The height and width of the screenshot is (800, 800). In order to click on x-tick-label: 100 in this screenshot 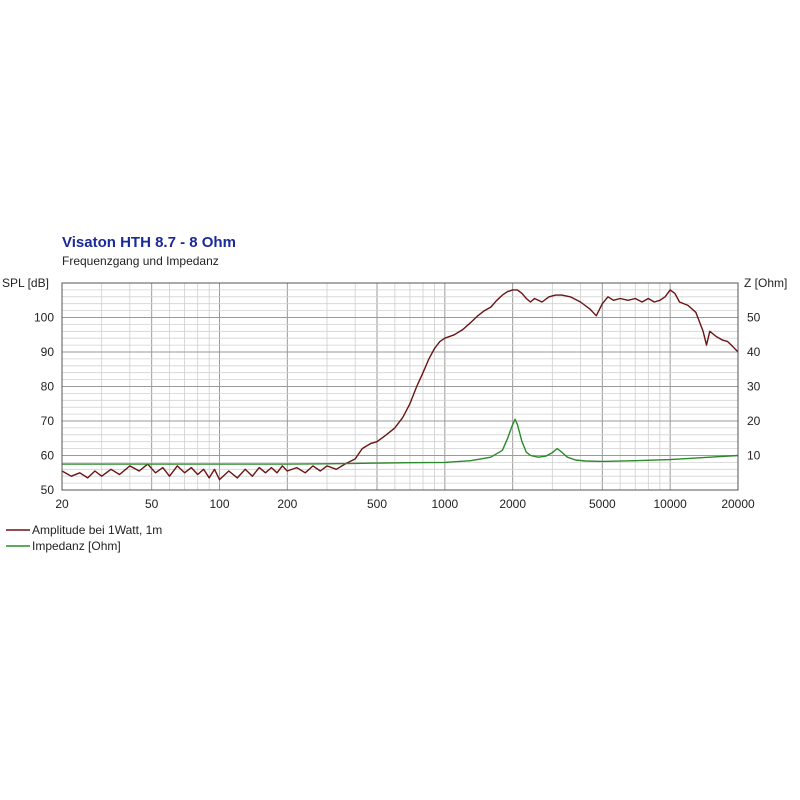, I will do `click(219, 504)`.